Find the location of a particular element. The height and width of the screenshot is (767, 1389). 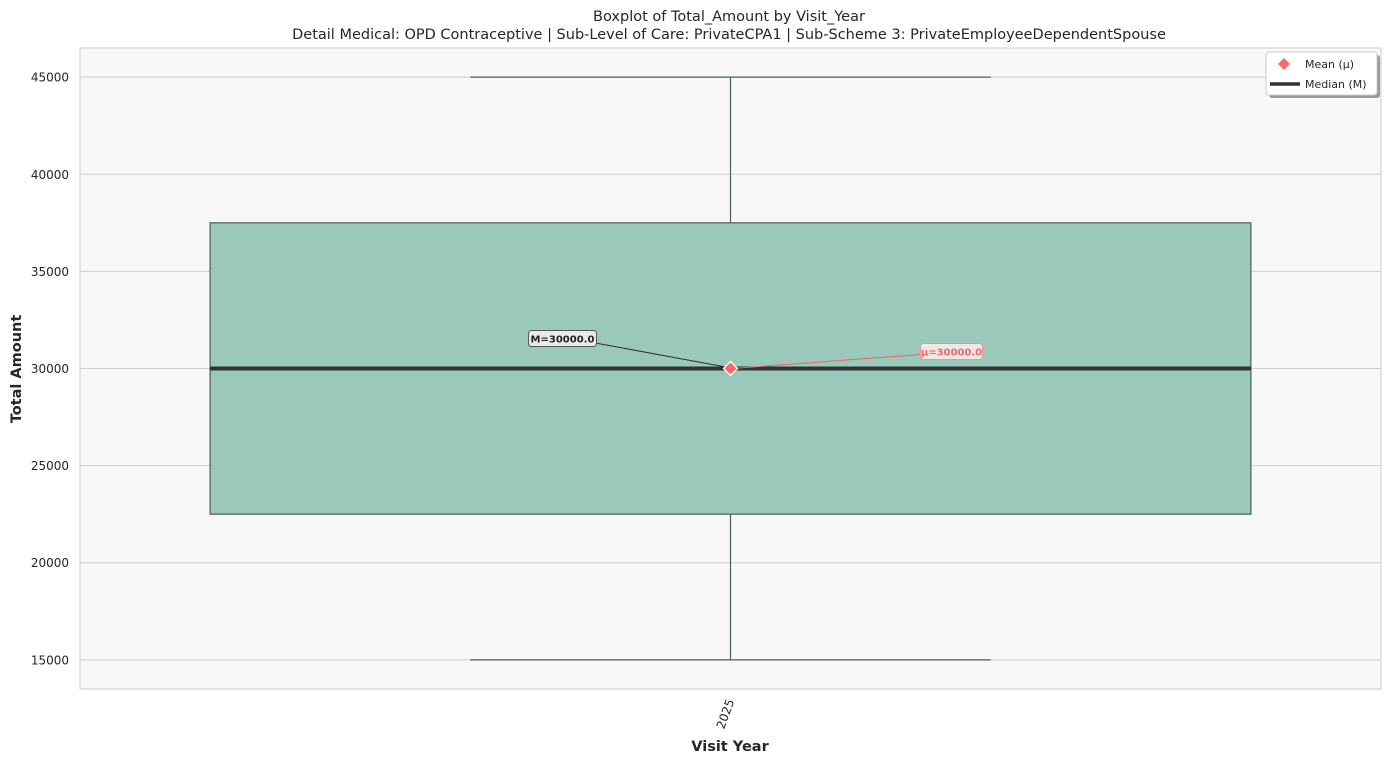

legend-entry-label: Mean (μ) is located at coordinates (1329, 64).